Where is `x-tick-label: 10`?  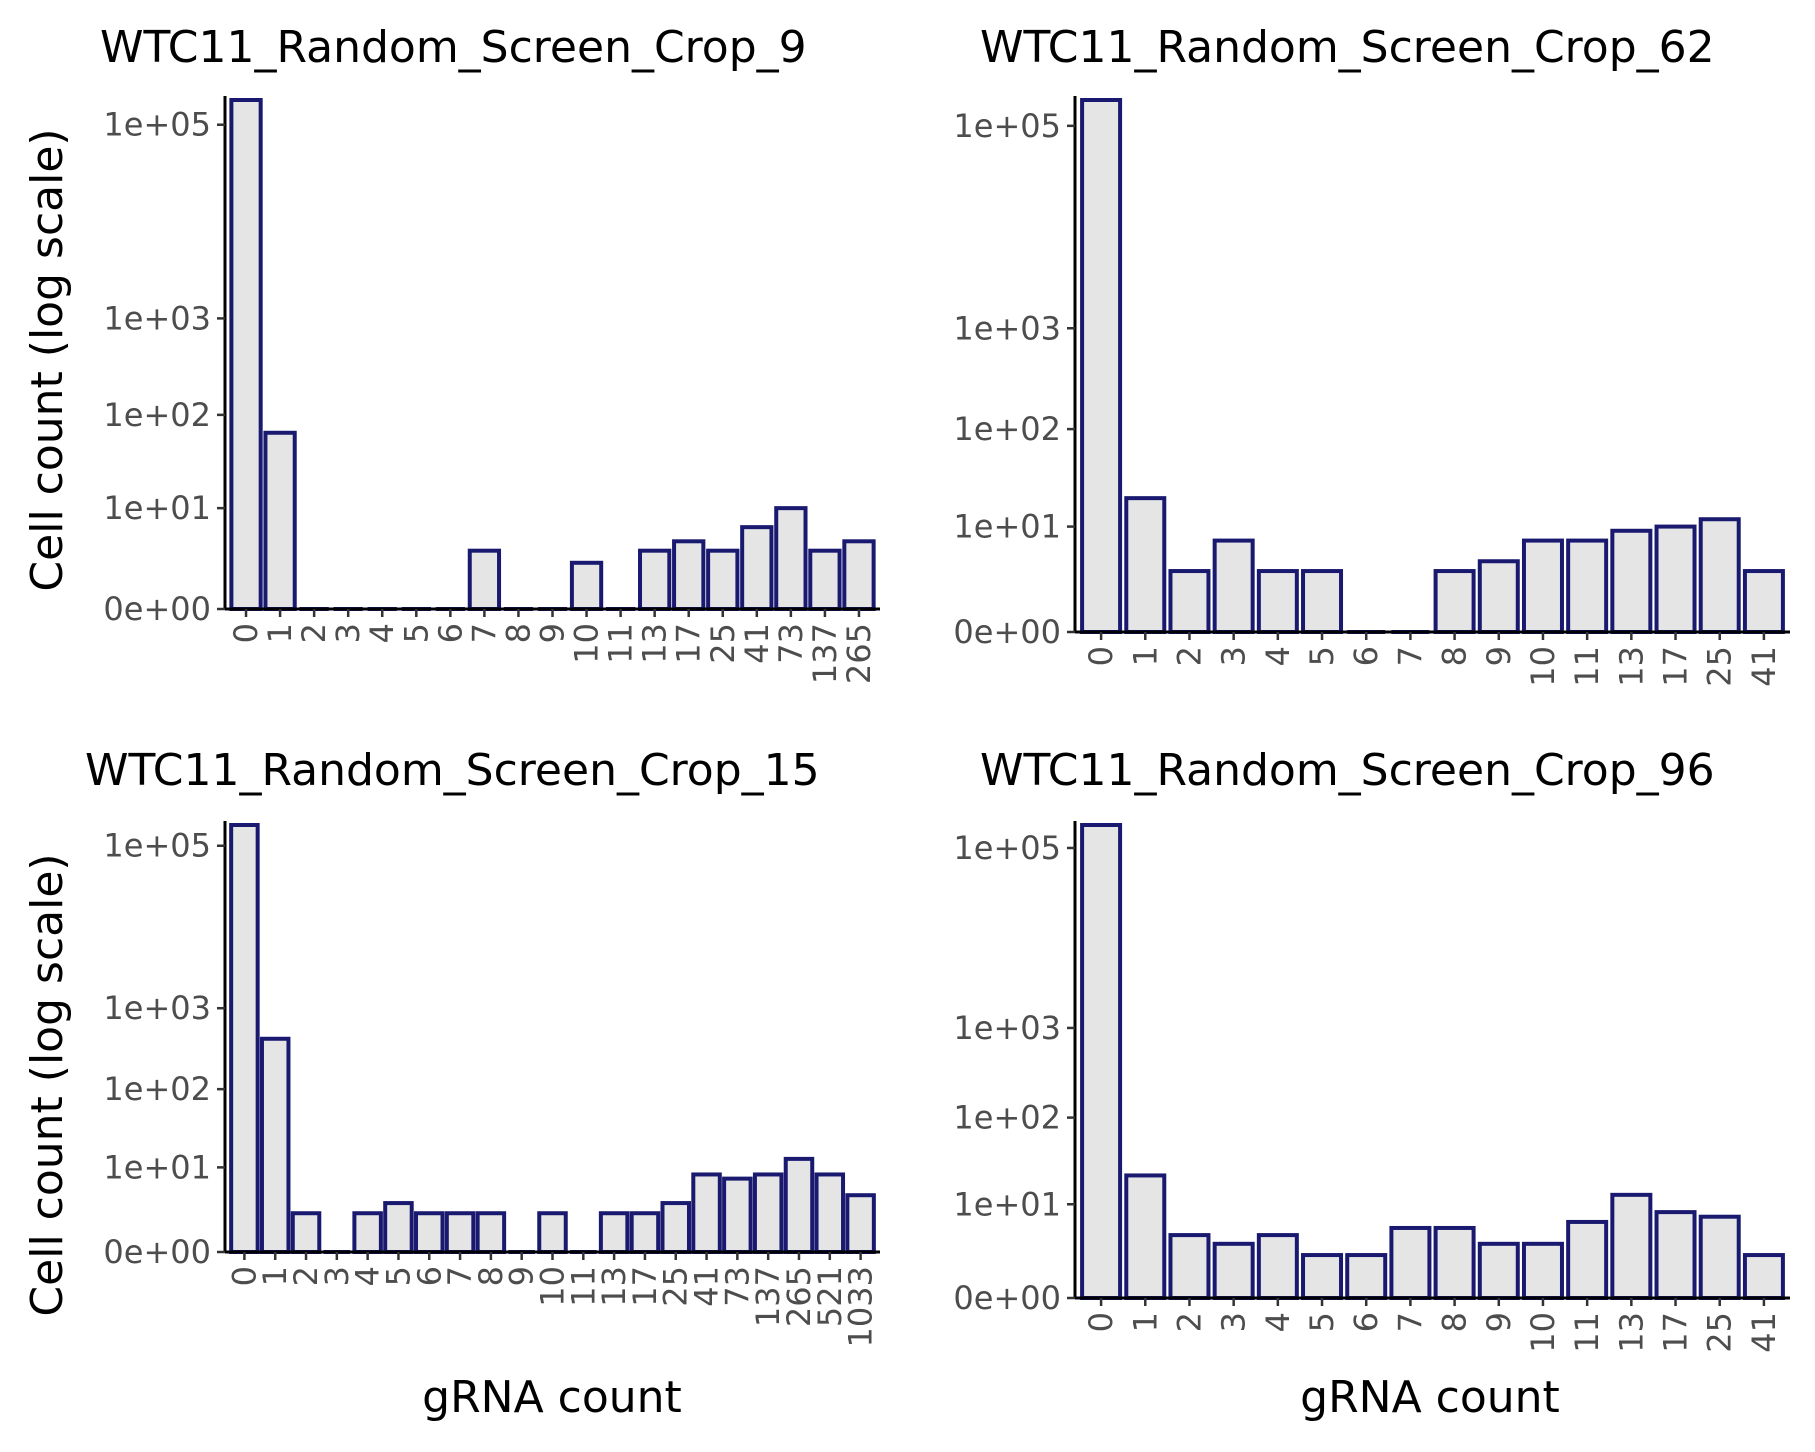 x-tick-label: 10 is located at coordinates (1543, 1332).